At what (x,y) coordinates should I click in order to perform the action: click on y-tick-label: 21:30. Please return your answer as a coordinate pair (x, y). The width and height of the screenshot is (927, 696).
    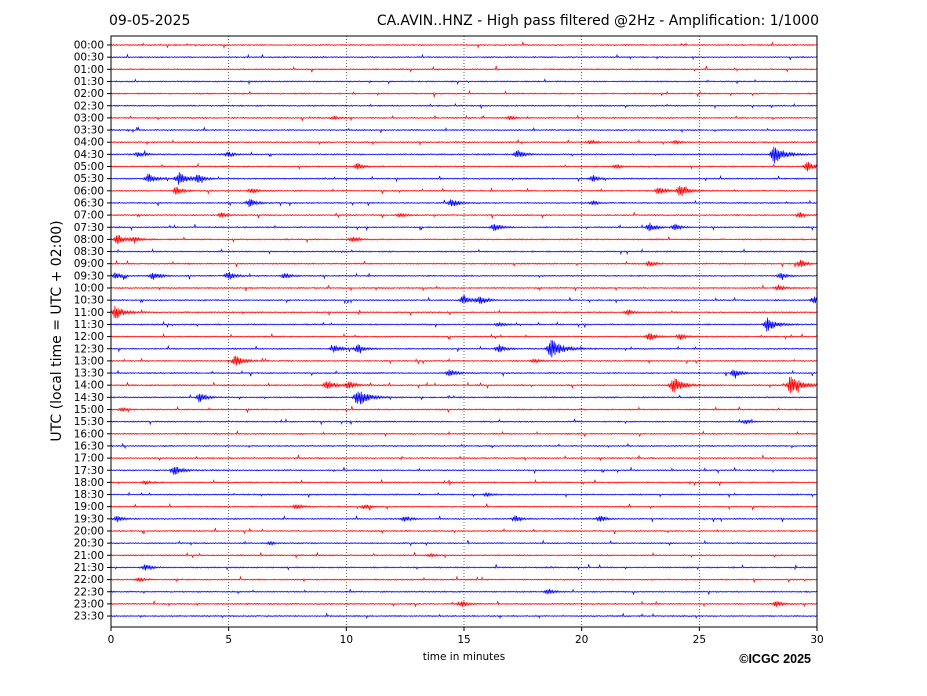
    Looking at the image, I should click on (89, 568).